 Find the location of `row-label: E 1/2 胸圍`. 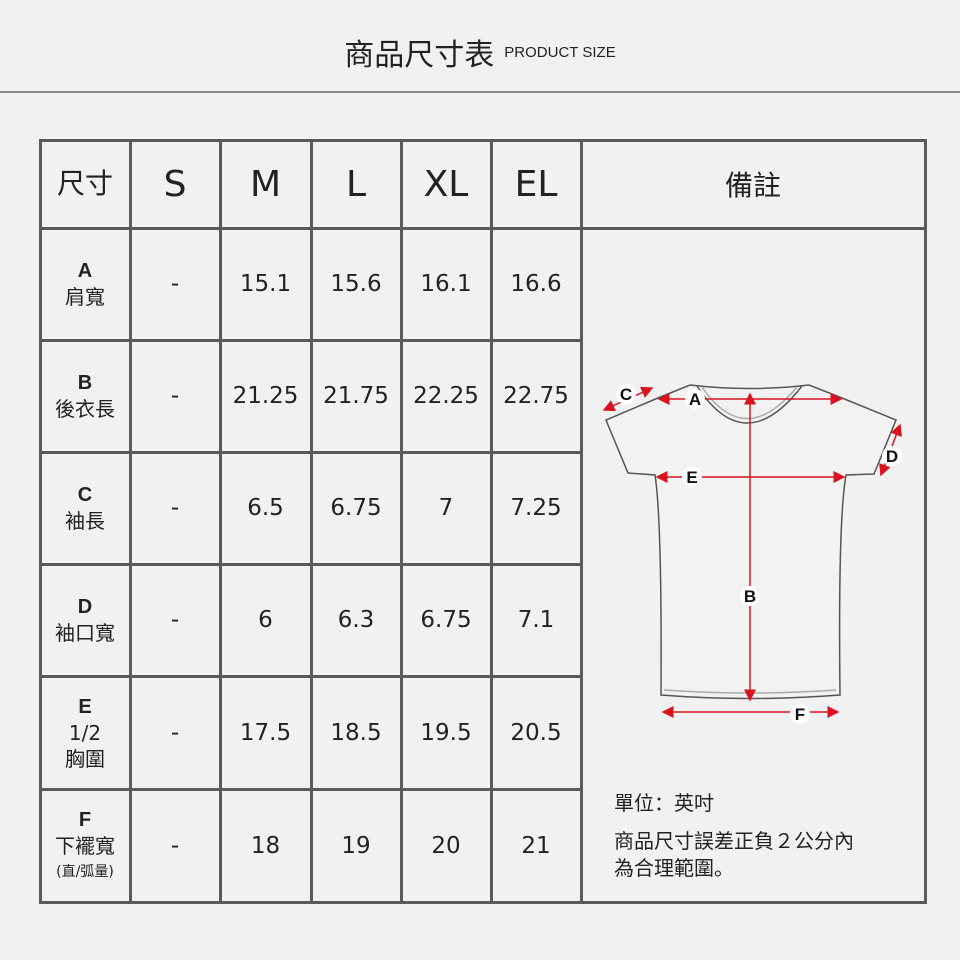

row-label: E 1/2 胸圍 is located at coordinates (85, 732).